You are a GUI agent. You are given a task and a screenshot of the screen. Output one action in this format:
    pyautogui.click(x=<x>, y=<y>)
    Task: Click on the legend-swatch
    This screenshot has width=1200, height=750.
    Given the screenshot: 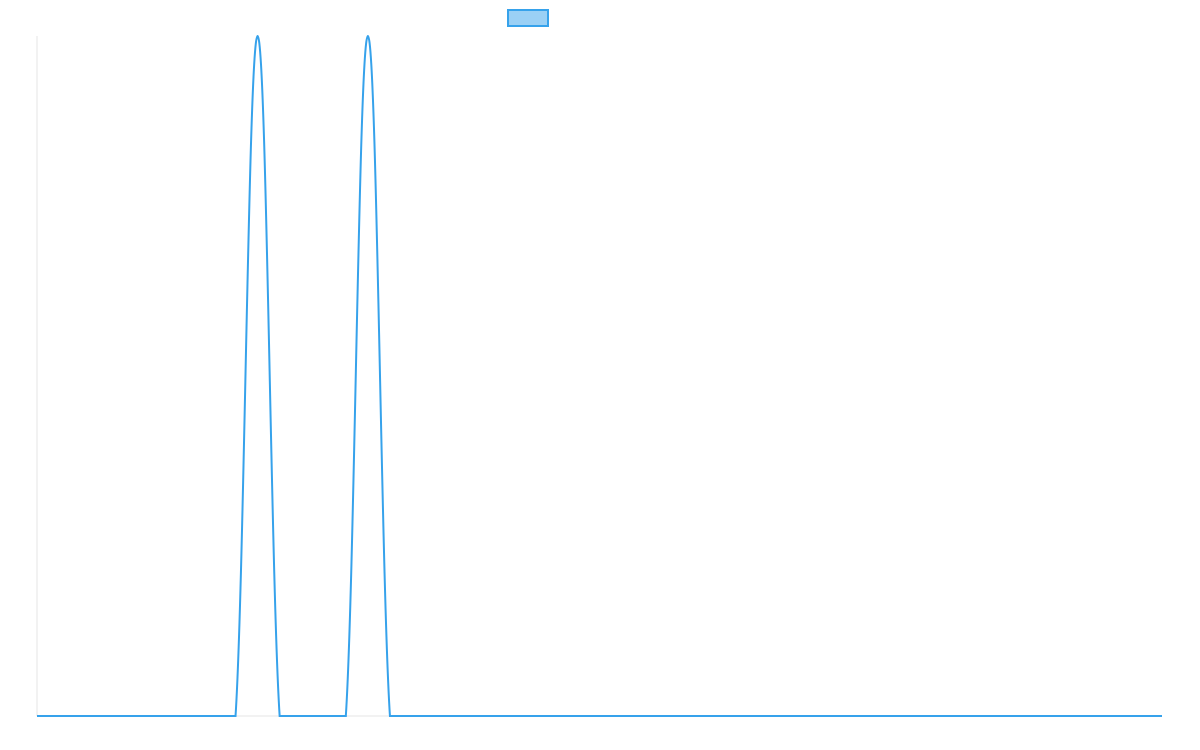 What is the action you would take?
    pyautogui.click(x=528, y=18)
    